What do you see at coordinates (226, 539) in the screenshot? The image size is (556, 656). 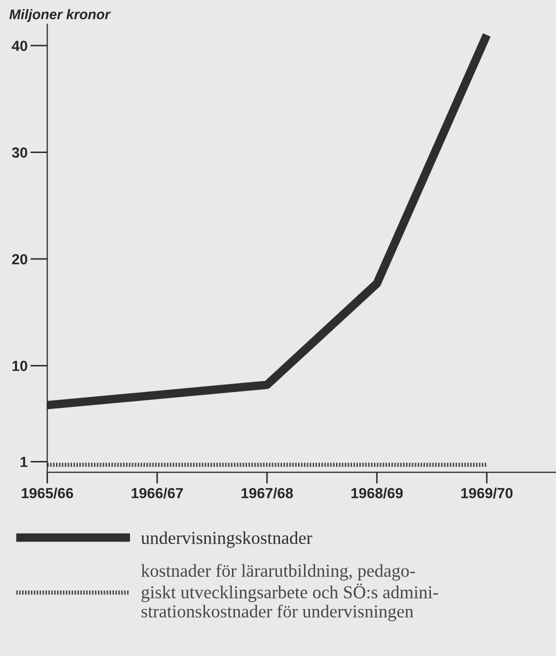 I see `text: undervisningskostnader` at bounding box center [226, 539].